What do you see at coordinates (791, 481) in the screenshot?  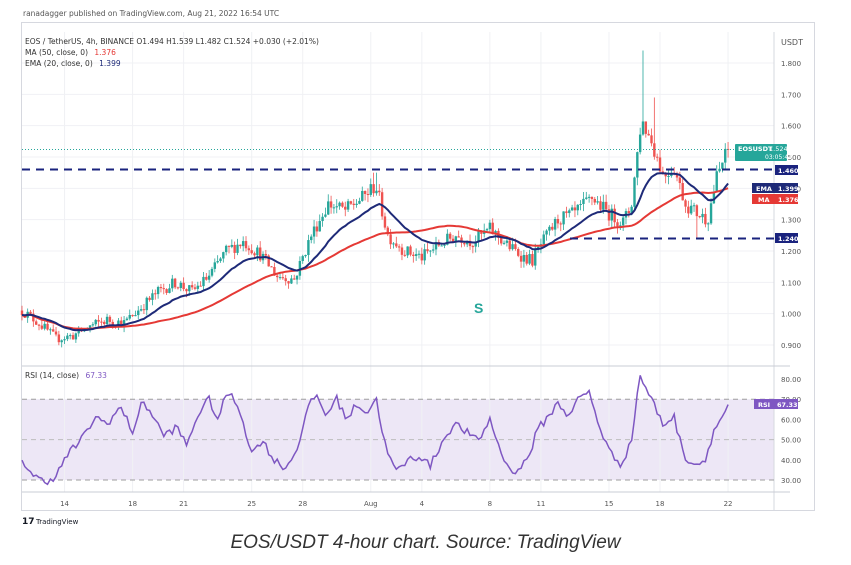 I see `rsi-tick-label: 30.00` at bounding box center [791, 481].